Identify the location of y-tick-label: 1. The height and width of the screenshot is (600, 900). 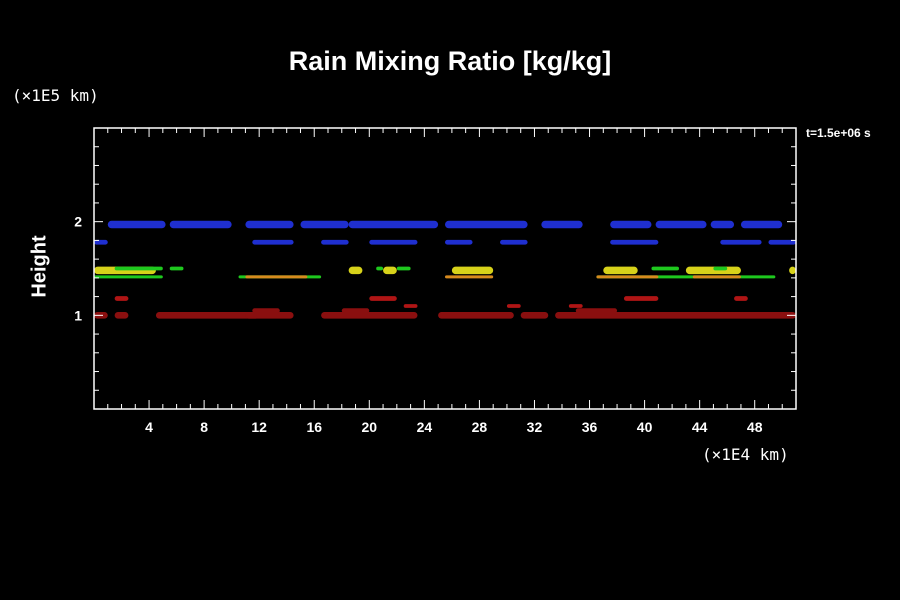
(78, 315).